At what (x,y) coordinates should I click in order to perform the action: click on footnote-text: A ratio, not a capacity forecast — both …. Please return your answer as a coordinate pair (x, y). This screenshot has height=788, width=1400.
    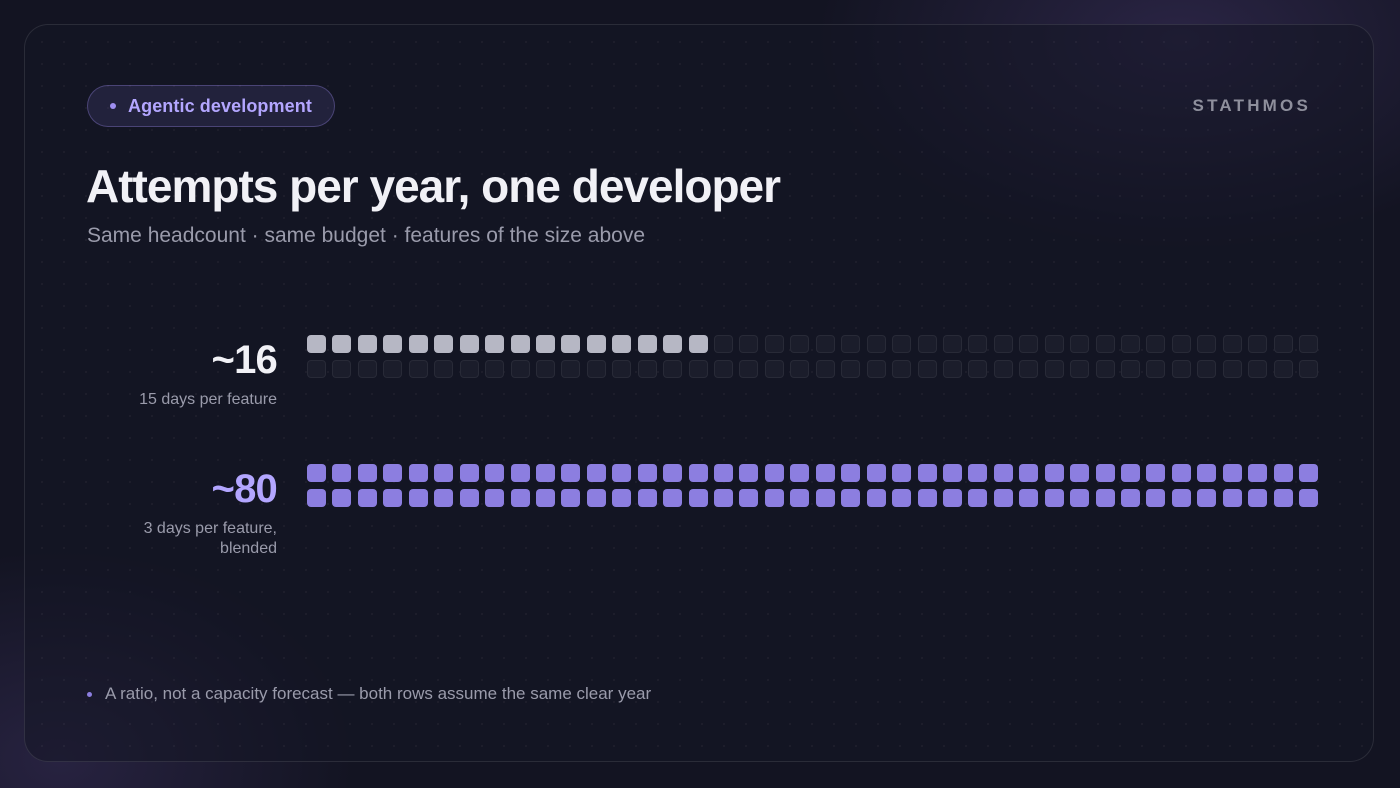
    Looking at the image, I should click on (378, 693).